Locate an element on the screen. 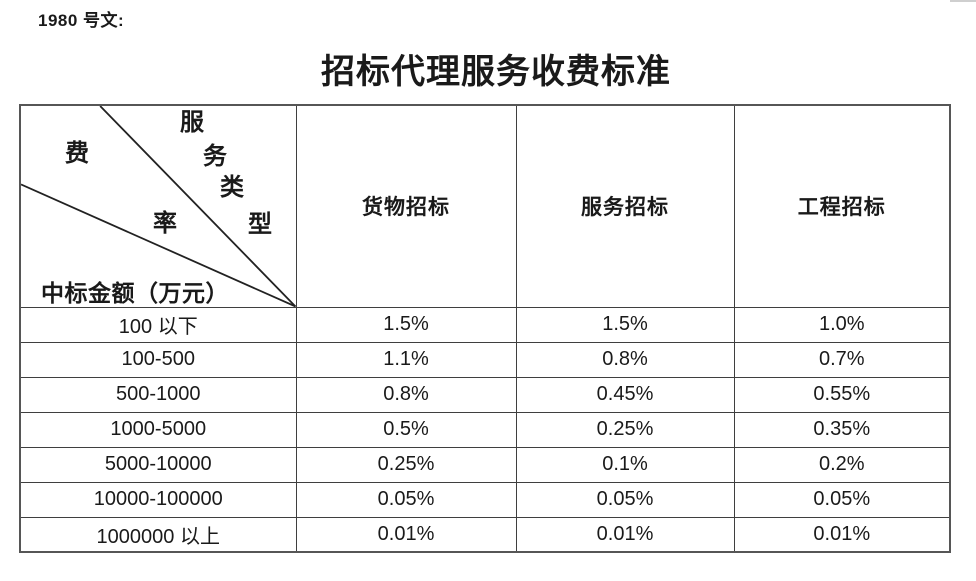  corner-label-service-4: 型 is located at coordinates (260, 225).